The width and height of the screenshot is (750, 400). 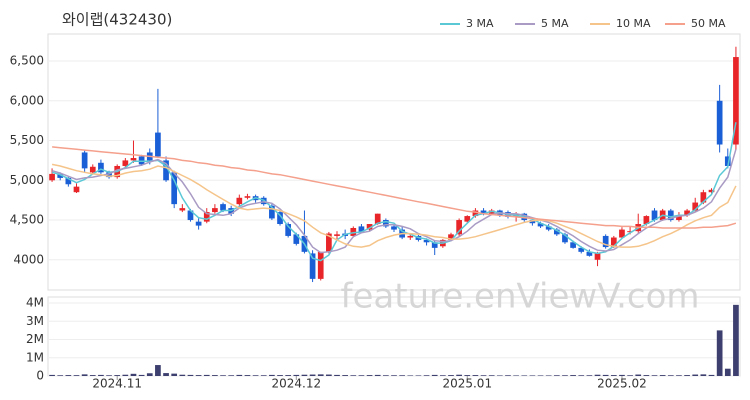 I want to click on volume-tick-label: 0, so click(x=40, y=376).